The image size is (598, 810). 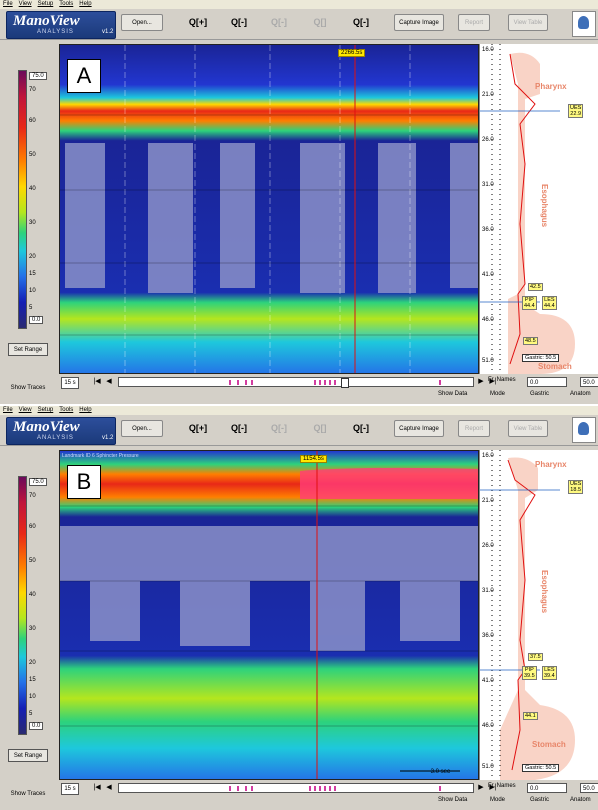 I want to click on ues-value: 18.5, so click(x=576, y=490).